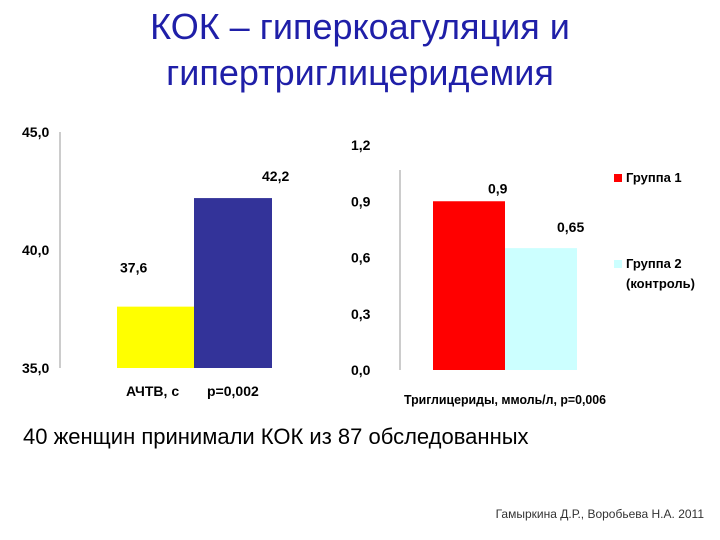 Image resolution: width=720 pixels, height=540 pixels. I want to click on legend-label: (контроль), so click(660, 283).